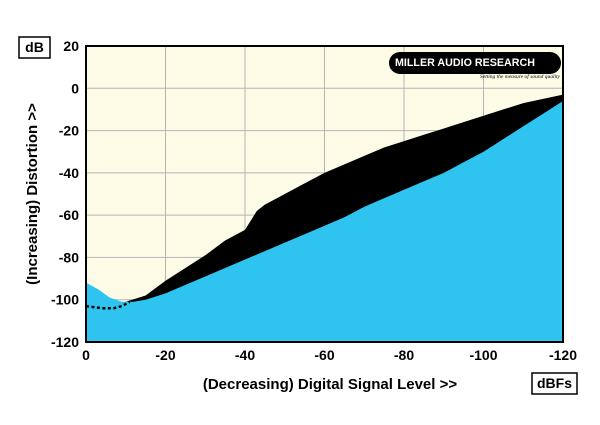 This screenshot has height=425, width=600. I want to click on x-tick-label: -40, so click(245, 355).